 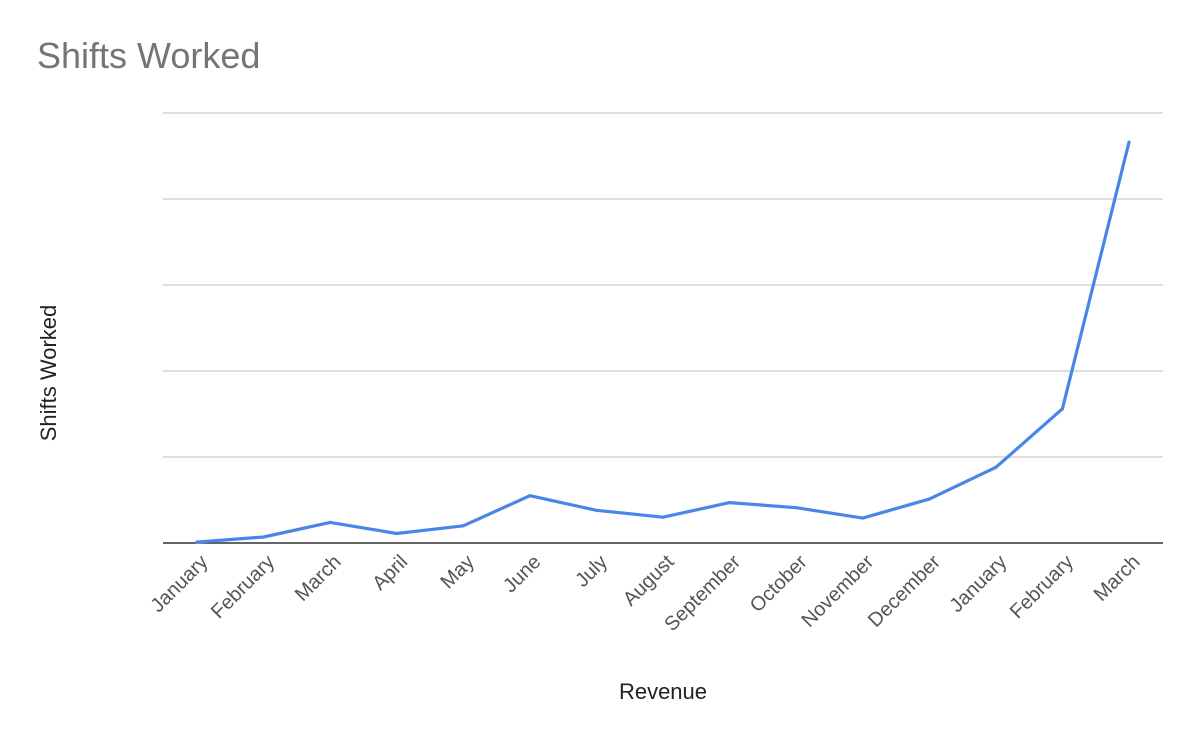 I want to click on x-tick-label: August, so click(x=649, y=581).